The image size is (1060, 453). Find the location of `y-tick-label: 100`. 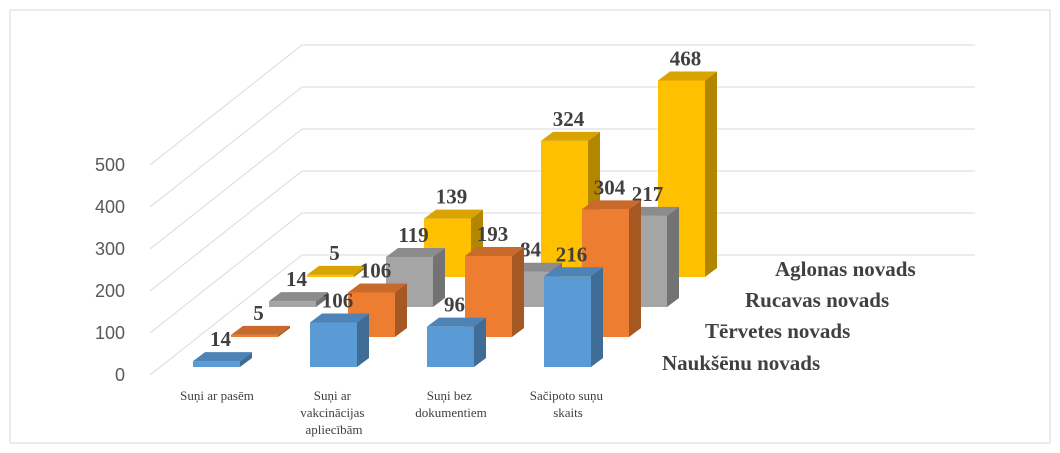

y-tick-label: 100 is located at coordinates (110, 333).